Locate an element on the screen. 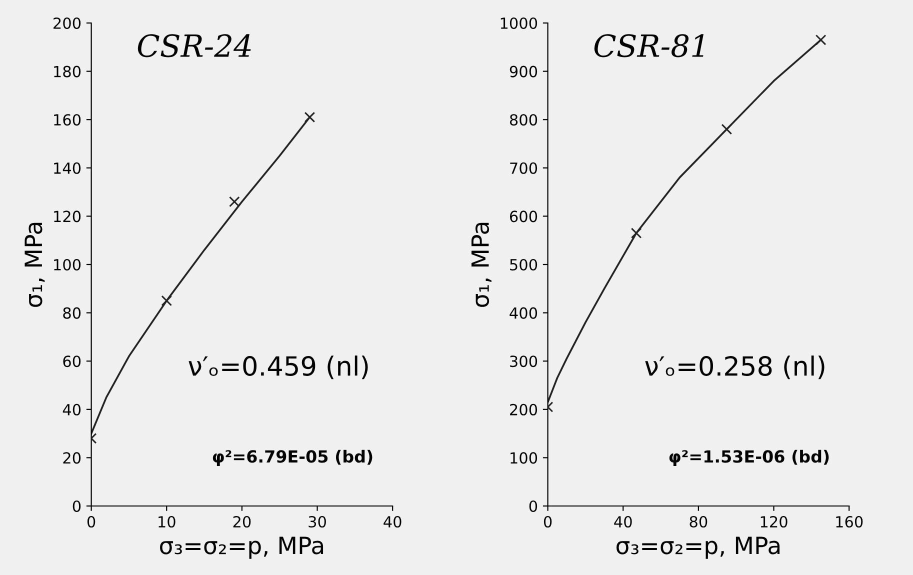 The height and width of the screenshot is (575, 913). y-tick-label: 400 is located at coordinates (524, 313).